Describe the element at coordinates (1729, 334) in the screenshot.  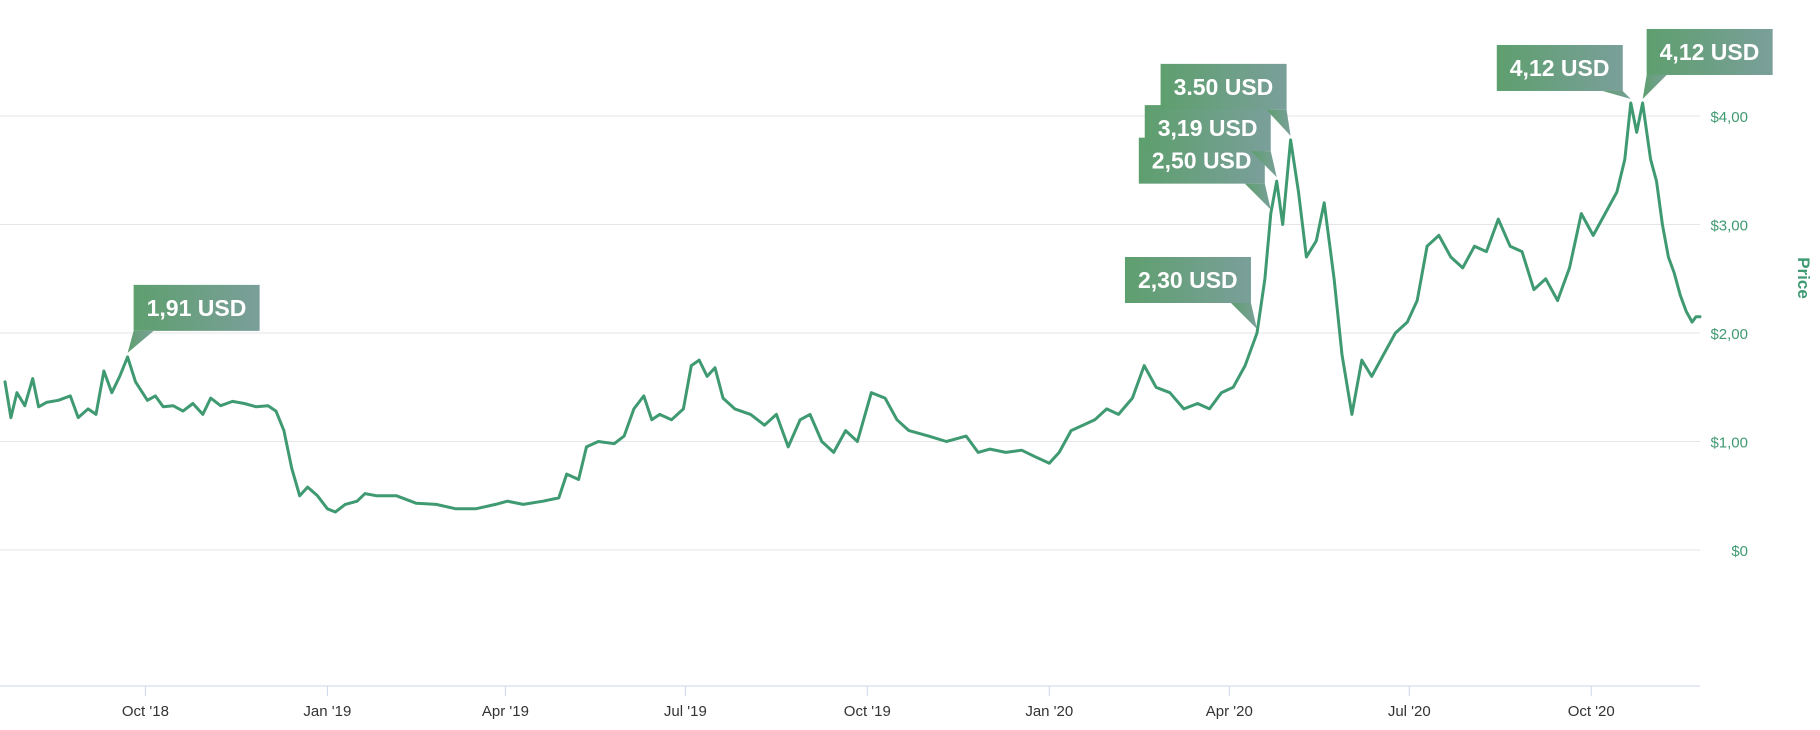
I see `y-tick-label: $2,00` at that location.